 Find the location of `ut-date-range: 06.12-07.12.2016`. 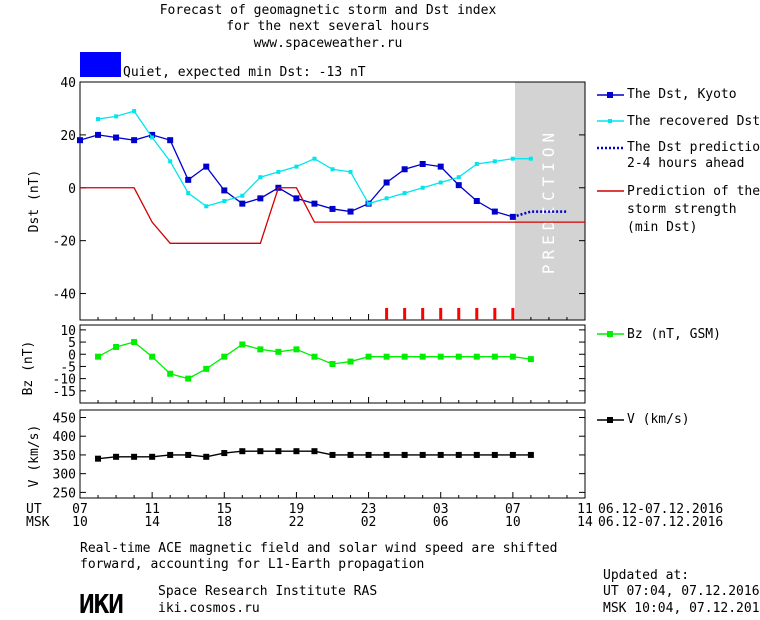

ut-date-range: 06.12-07.12.2016 is located at coordinates (661, 509).